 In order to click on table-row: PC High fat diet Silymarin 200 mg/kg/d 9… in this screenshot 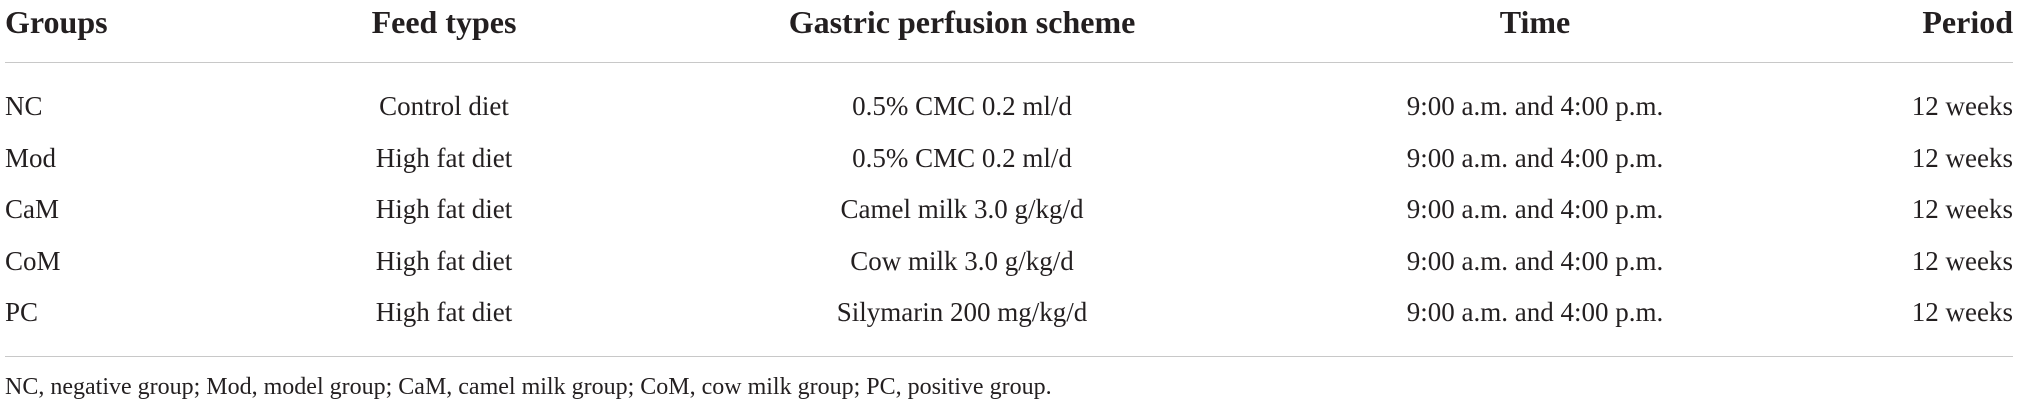, I will do `click(1009, 320)`.